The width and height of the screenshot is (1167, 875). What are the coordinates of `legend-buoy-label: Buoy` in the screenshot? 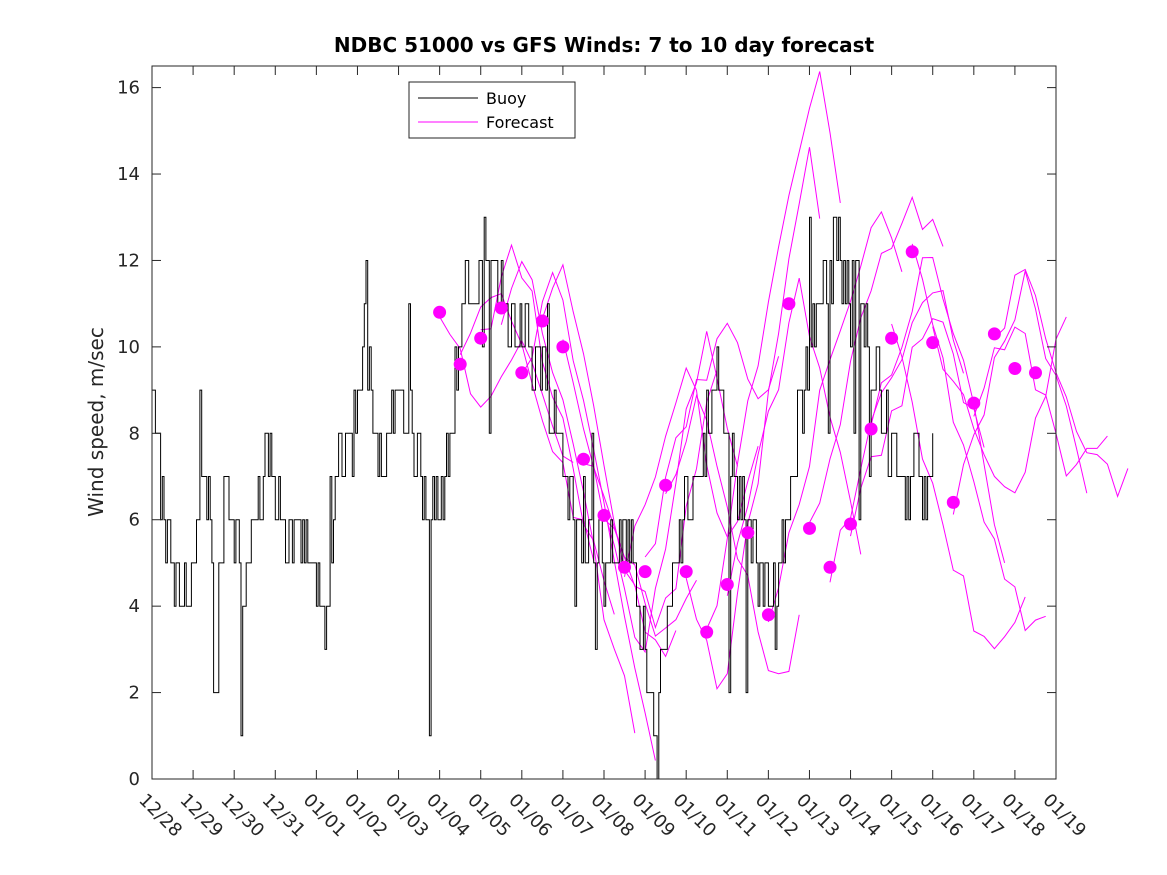 It's located at (506, 98).